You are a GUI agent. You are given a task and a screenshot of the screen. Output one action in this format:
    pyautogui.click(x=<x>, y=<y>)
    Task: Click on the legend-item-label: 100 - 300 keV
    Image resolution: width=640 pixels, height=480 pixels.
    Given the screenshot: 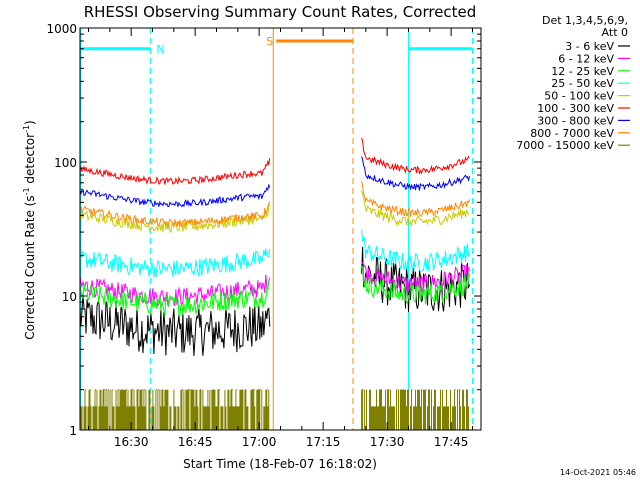 What is the action you would take?
    pyautogui.click(x=575, y=108)
    